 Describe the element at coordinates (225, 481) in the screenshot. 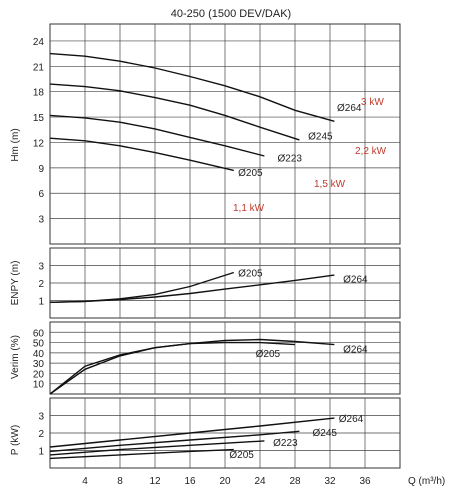

I see `x-tick-label: 20` at that location.